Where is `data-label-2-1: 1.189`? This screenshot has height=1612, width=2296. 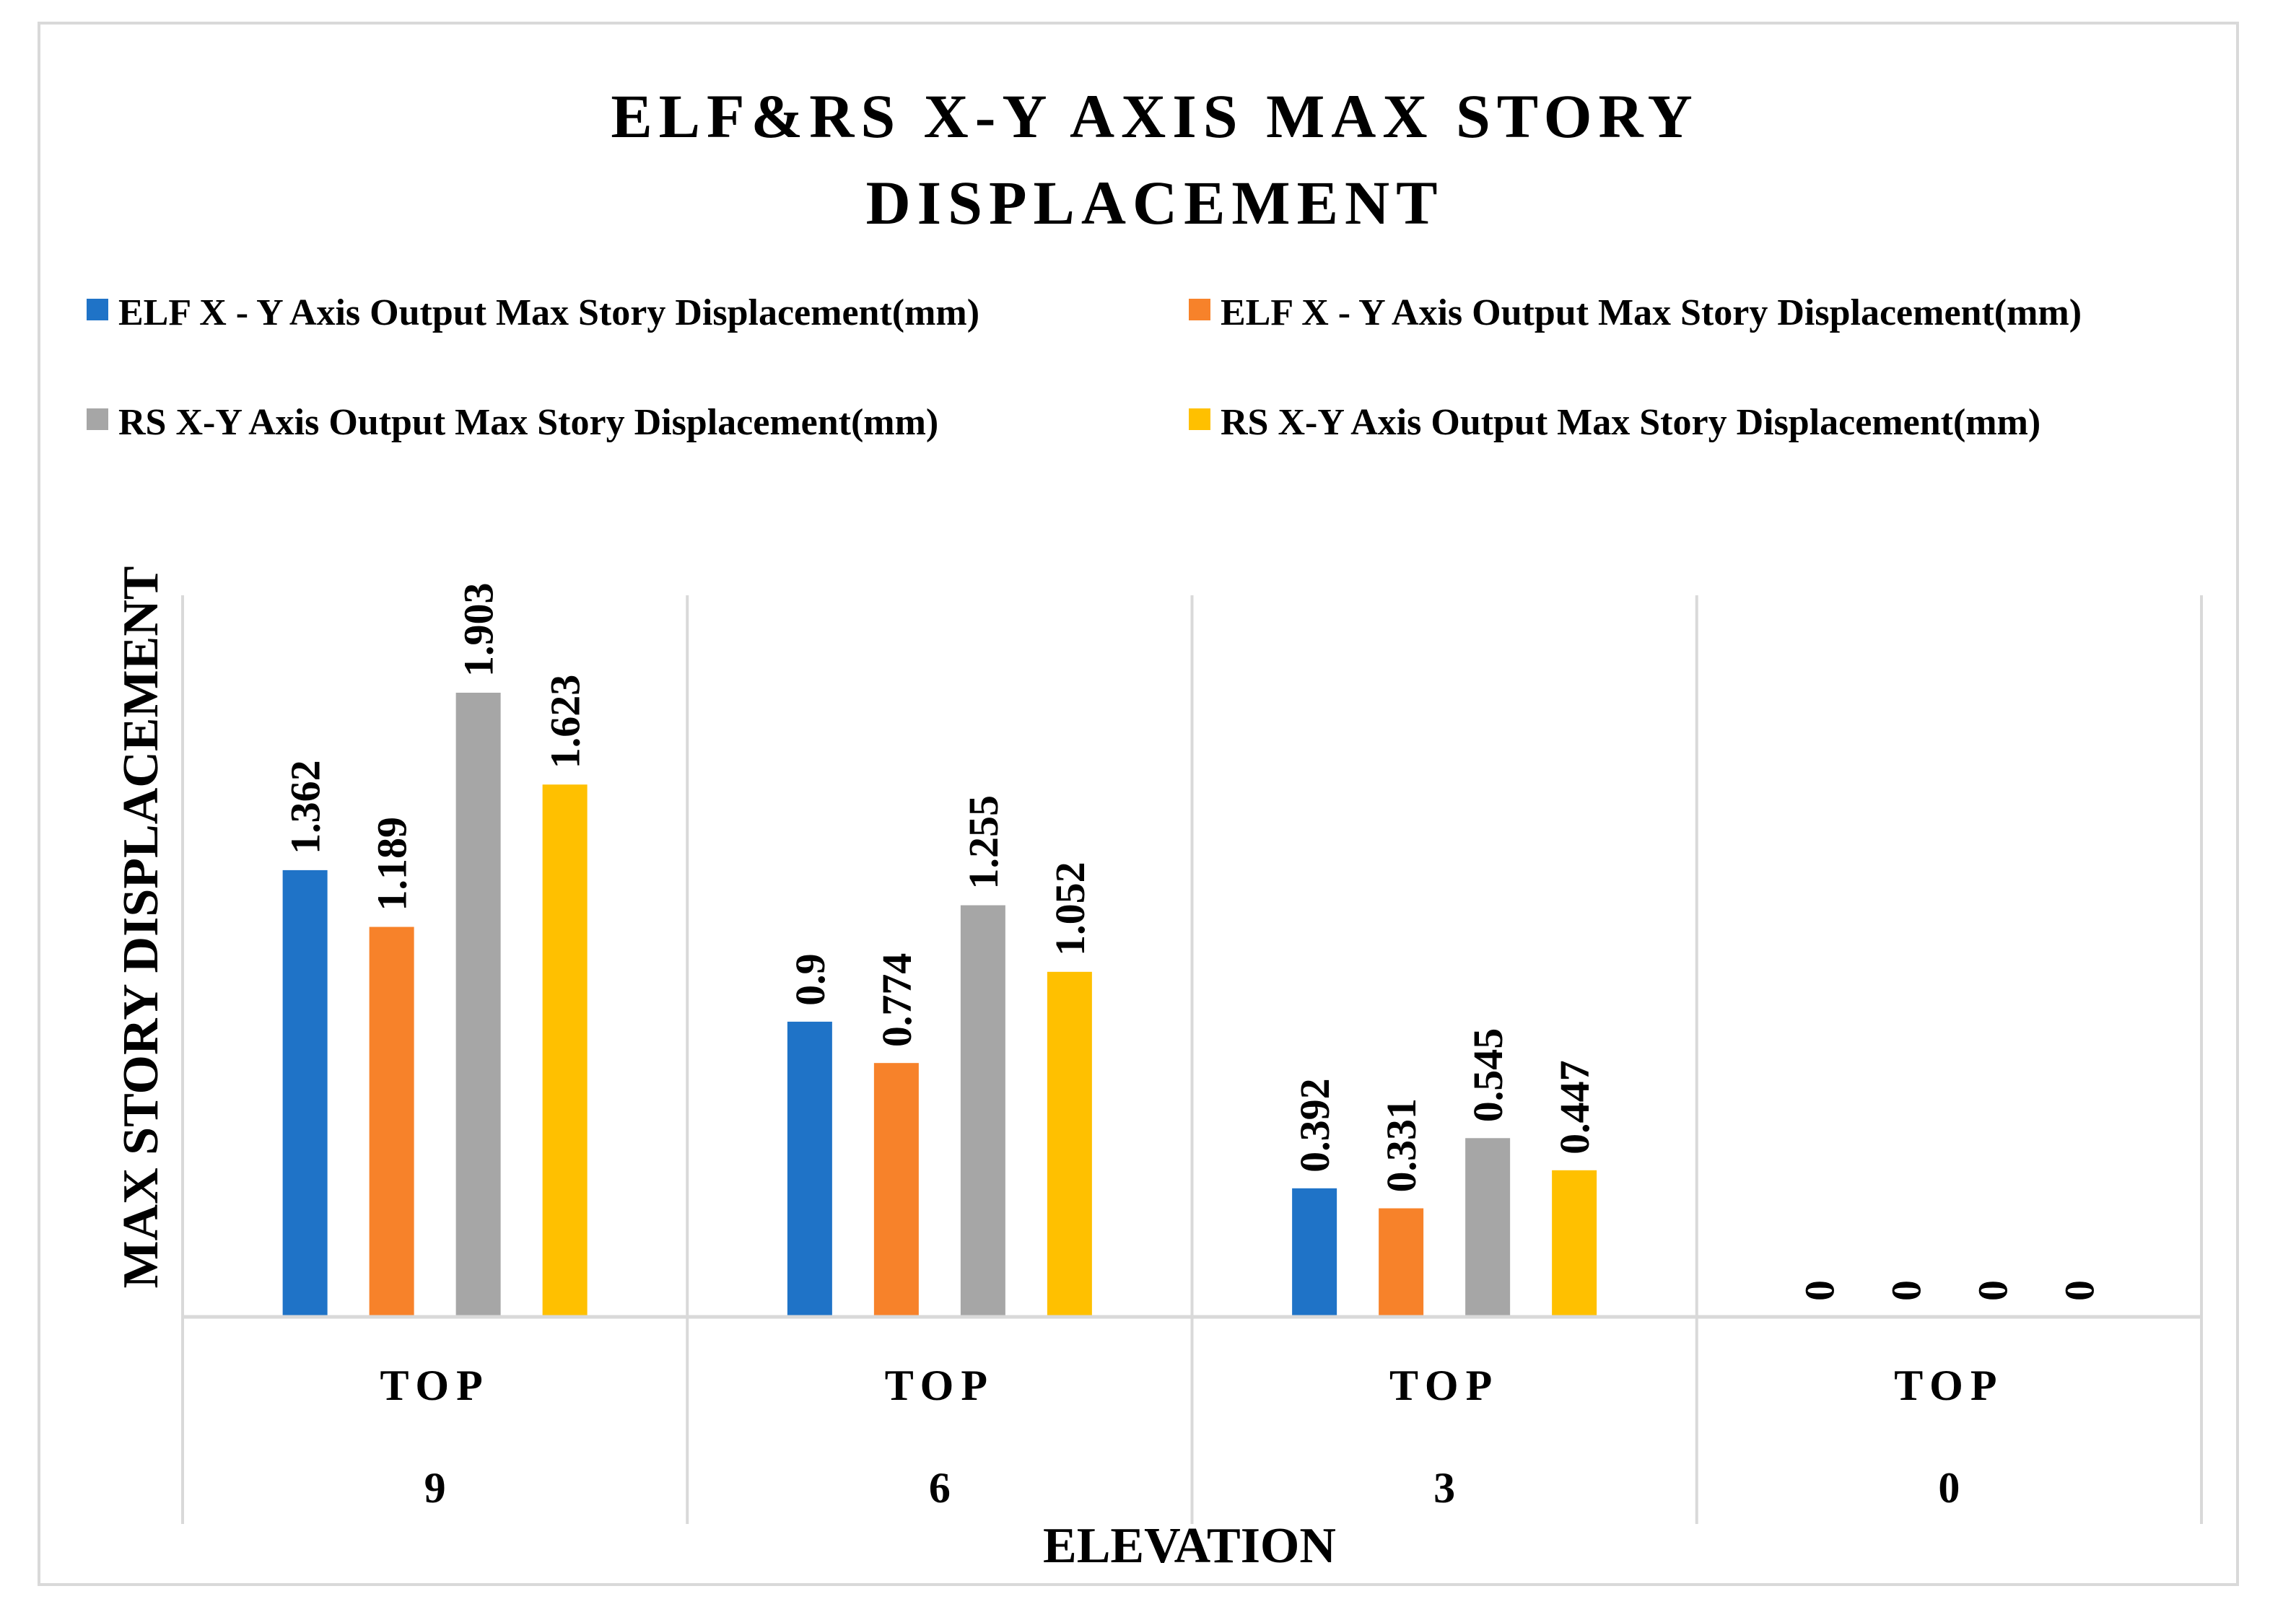
data-label-2-1: 1.189 is located at coordinates (392, 864).